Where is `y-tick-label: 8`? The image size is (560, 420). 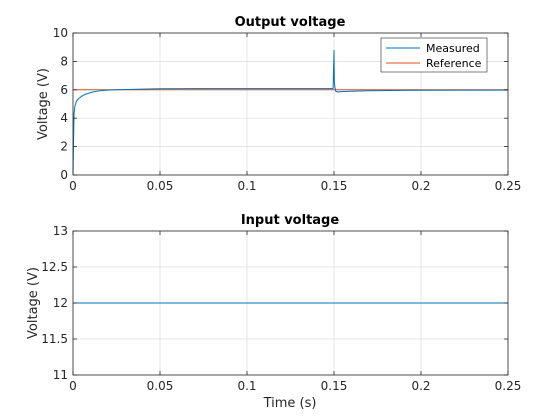
y-tick-label: 8 is located at coordinates (64, 61).